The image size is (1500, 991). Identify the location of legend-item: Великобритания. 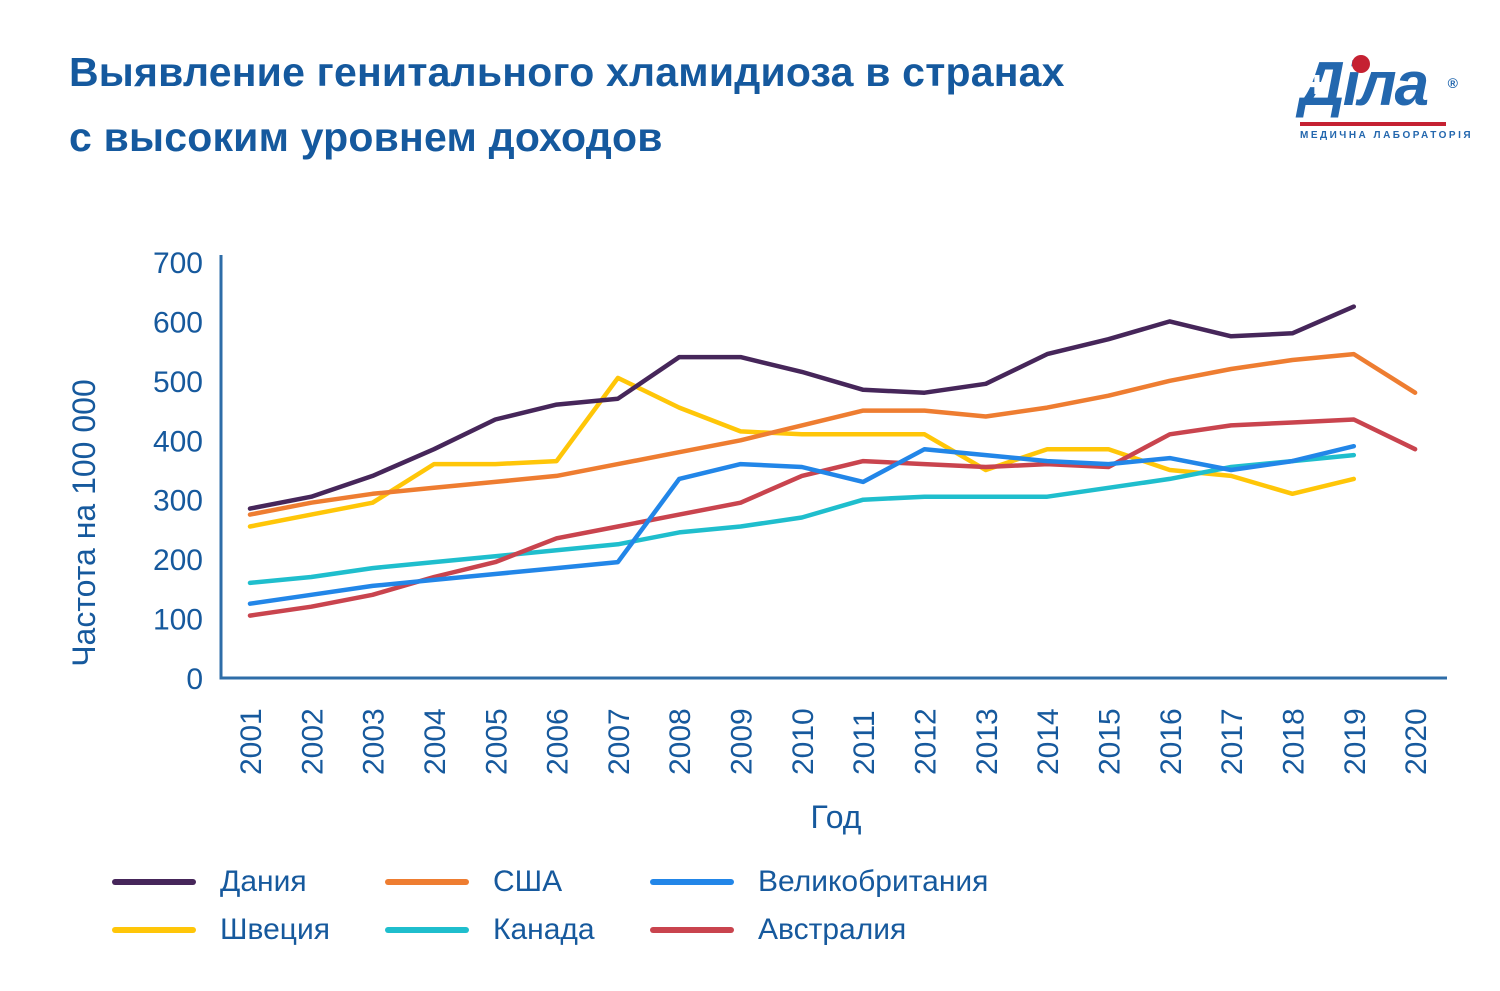
(819, 882).